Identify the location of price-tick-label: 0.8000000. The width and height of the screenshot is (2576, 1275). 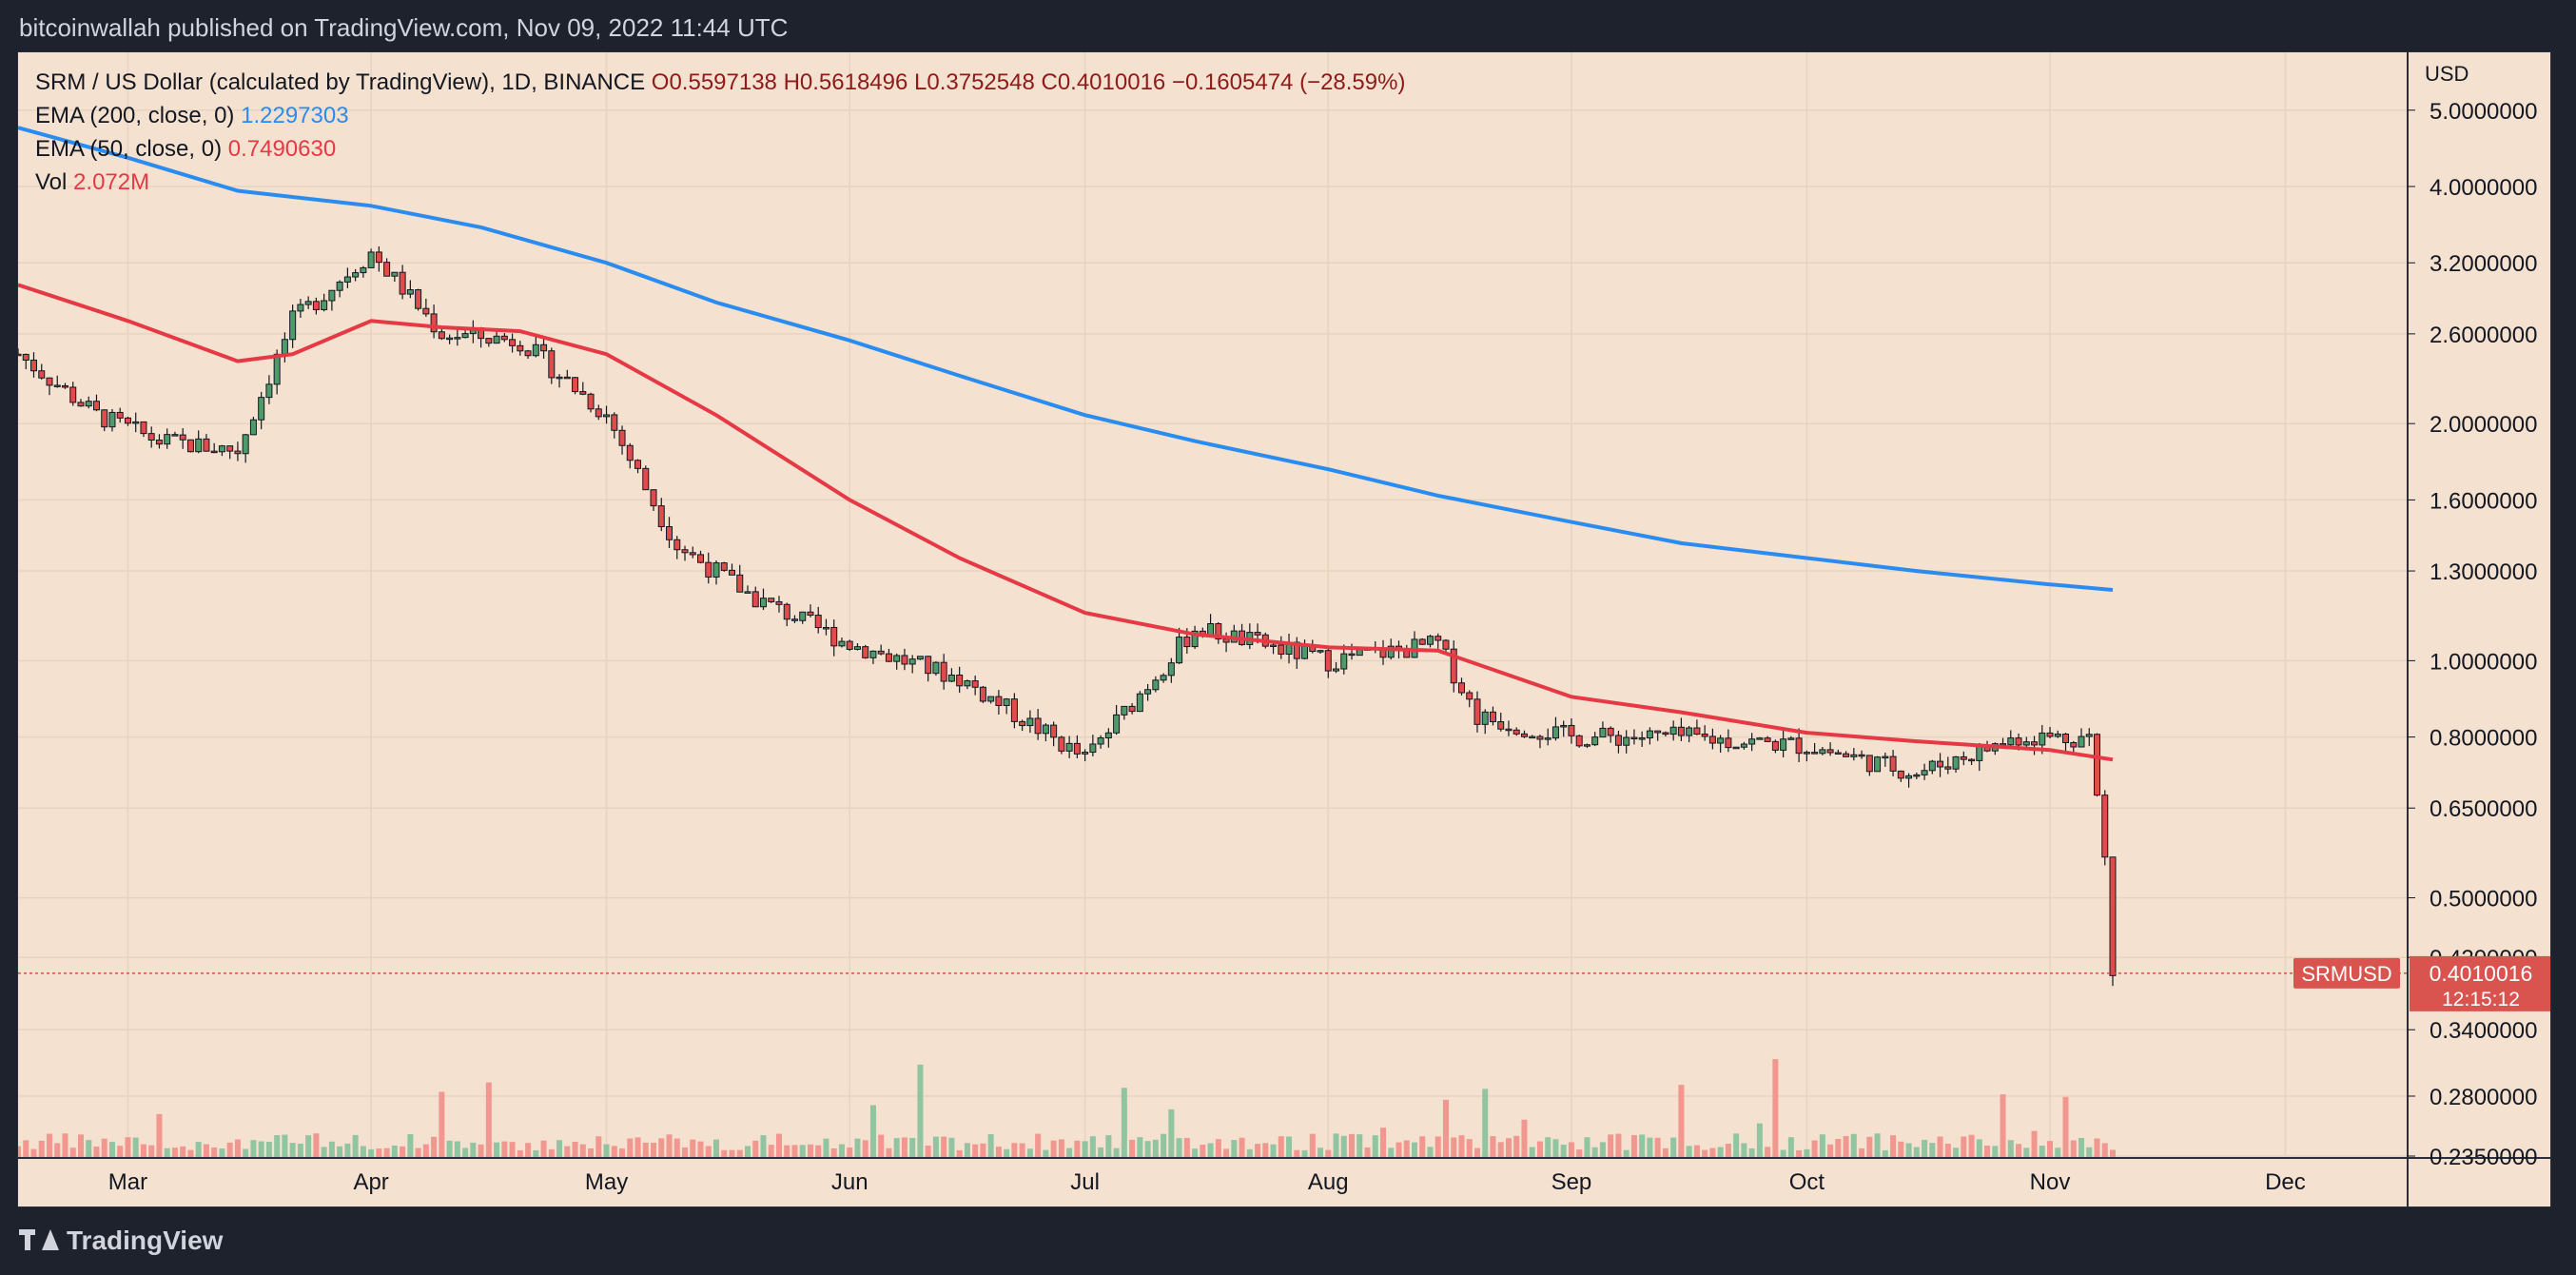
(2484, 739).